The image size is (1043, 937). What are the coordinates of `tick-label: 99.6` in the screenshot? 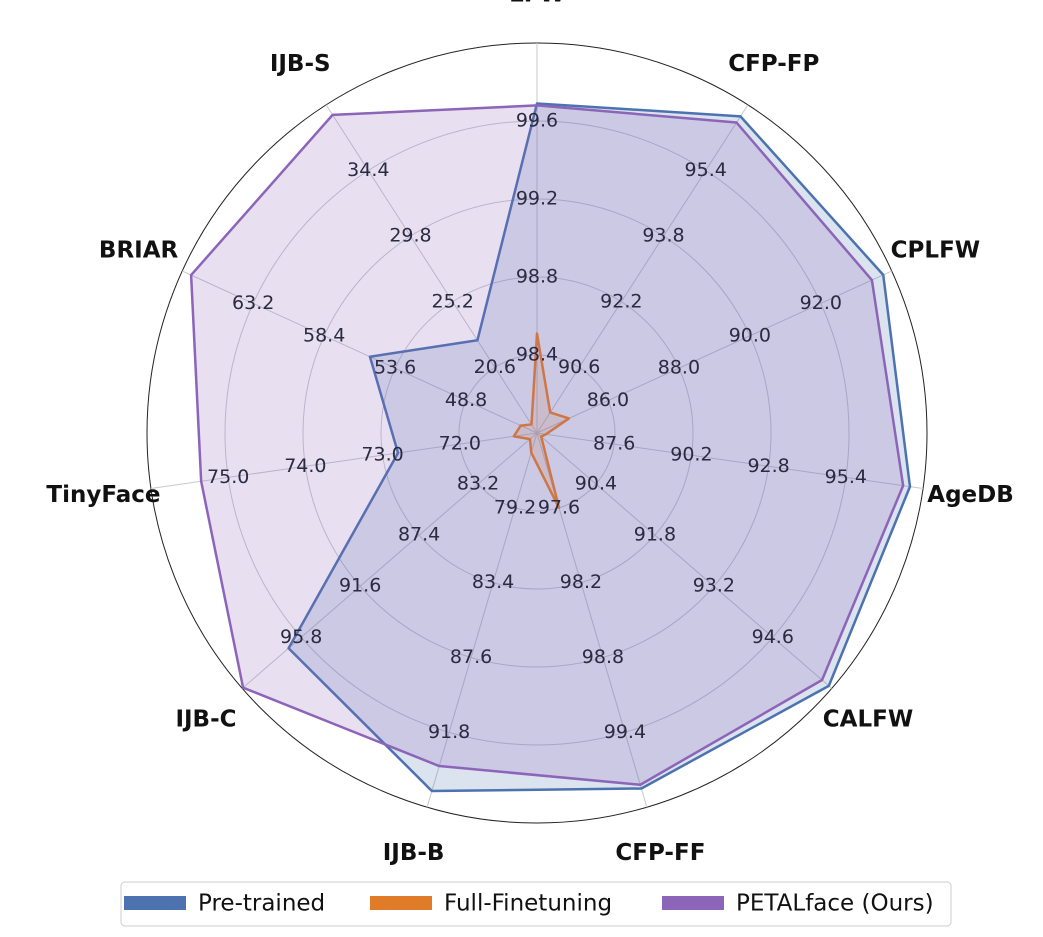 It's located at (537, 121).